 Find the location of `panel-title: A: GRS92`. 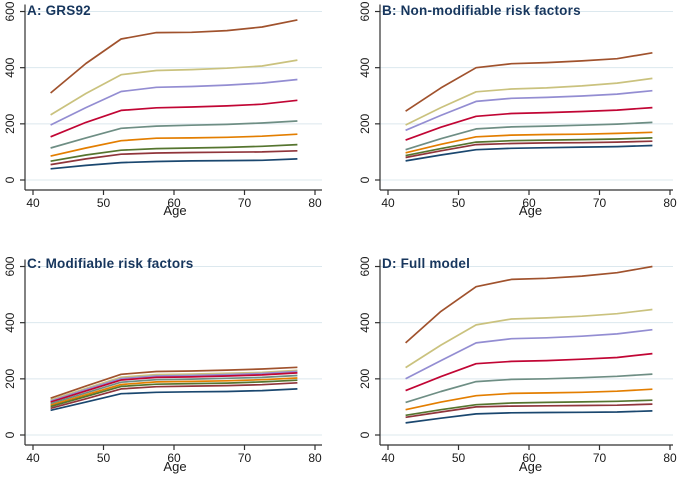

panel-title: A: GRS92 is located at coordinates (59, 10).